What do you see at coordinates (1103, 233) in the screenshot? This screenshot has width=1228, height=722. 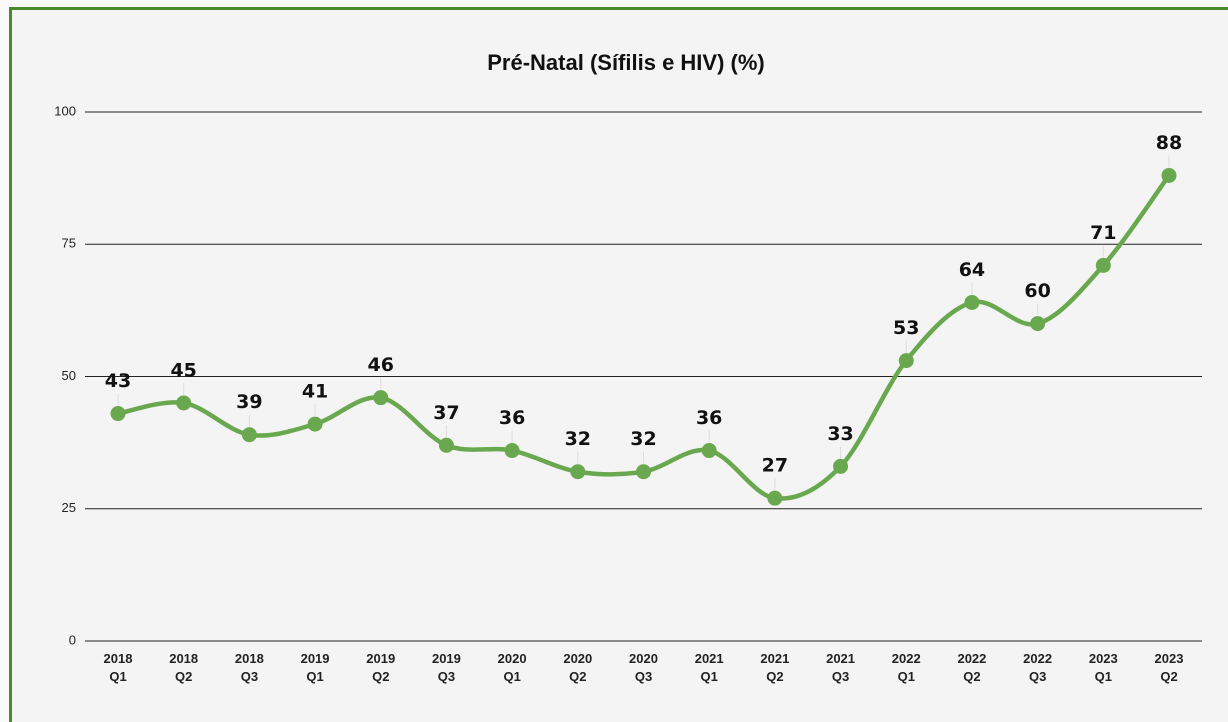 I see `data-label: 71` at bounding box center [1103, 233].